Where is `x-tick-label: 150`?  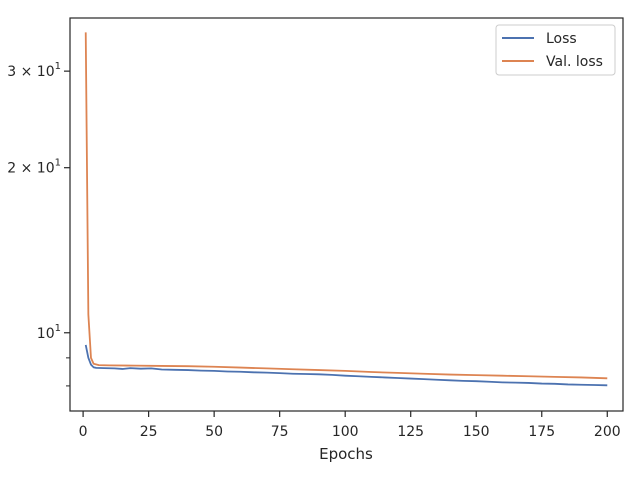
x-tick-label: 150 is located at coordinates (476, 432).